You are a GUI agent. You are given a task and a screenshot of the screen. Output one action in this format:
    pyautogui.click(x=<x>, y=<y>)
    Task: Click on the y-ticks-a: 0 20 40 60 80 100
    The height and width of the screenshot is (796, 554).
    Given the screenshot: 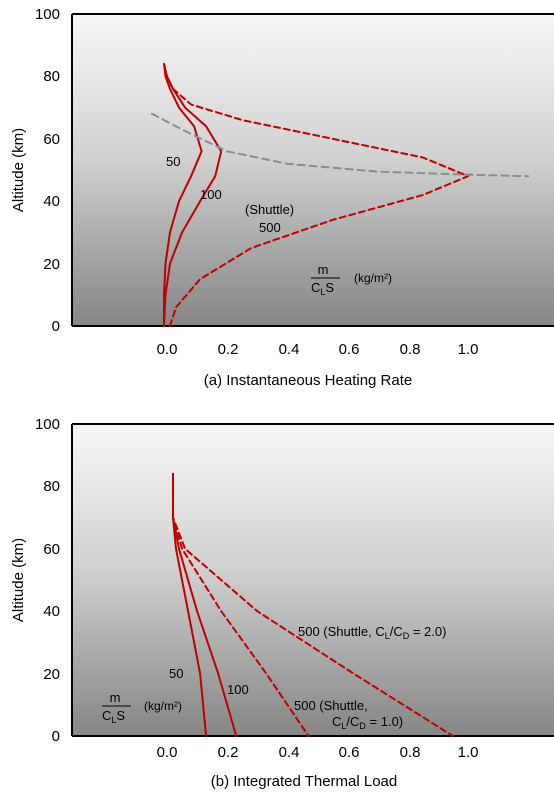 What is the action you would take?
    pyautogui.click(x=47, y=170)
    